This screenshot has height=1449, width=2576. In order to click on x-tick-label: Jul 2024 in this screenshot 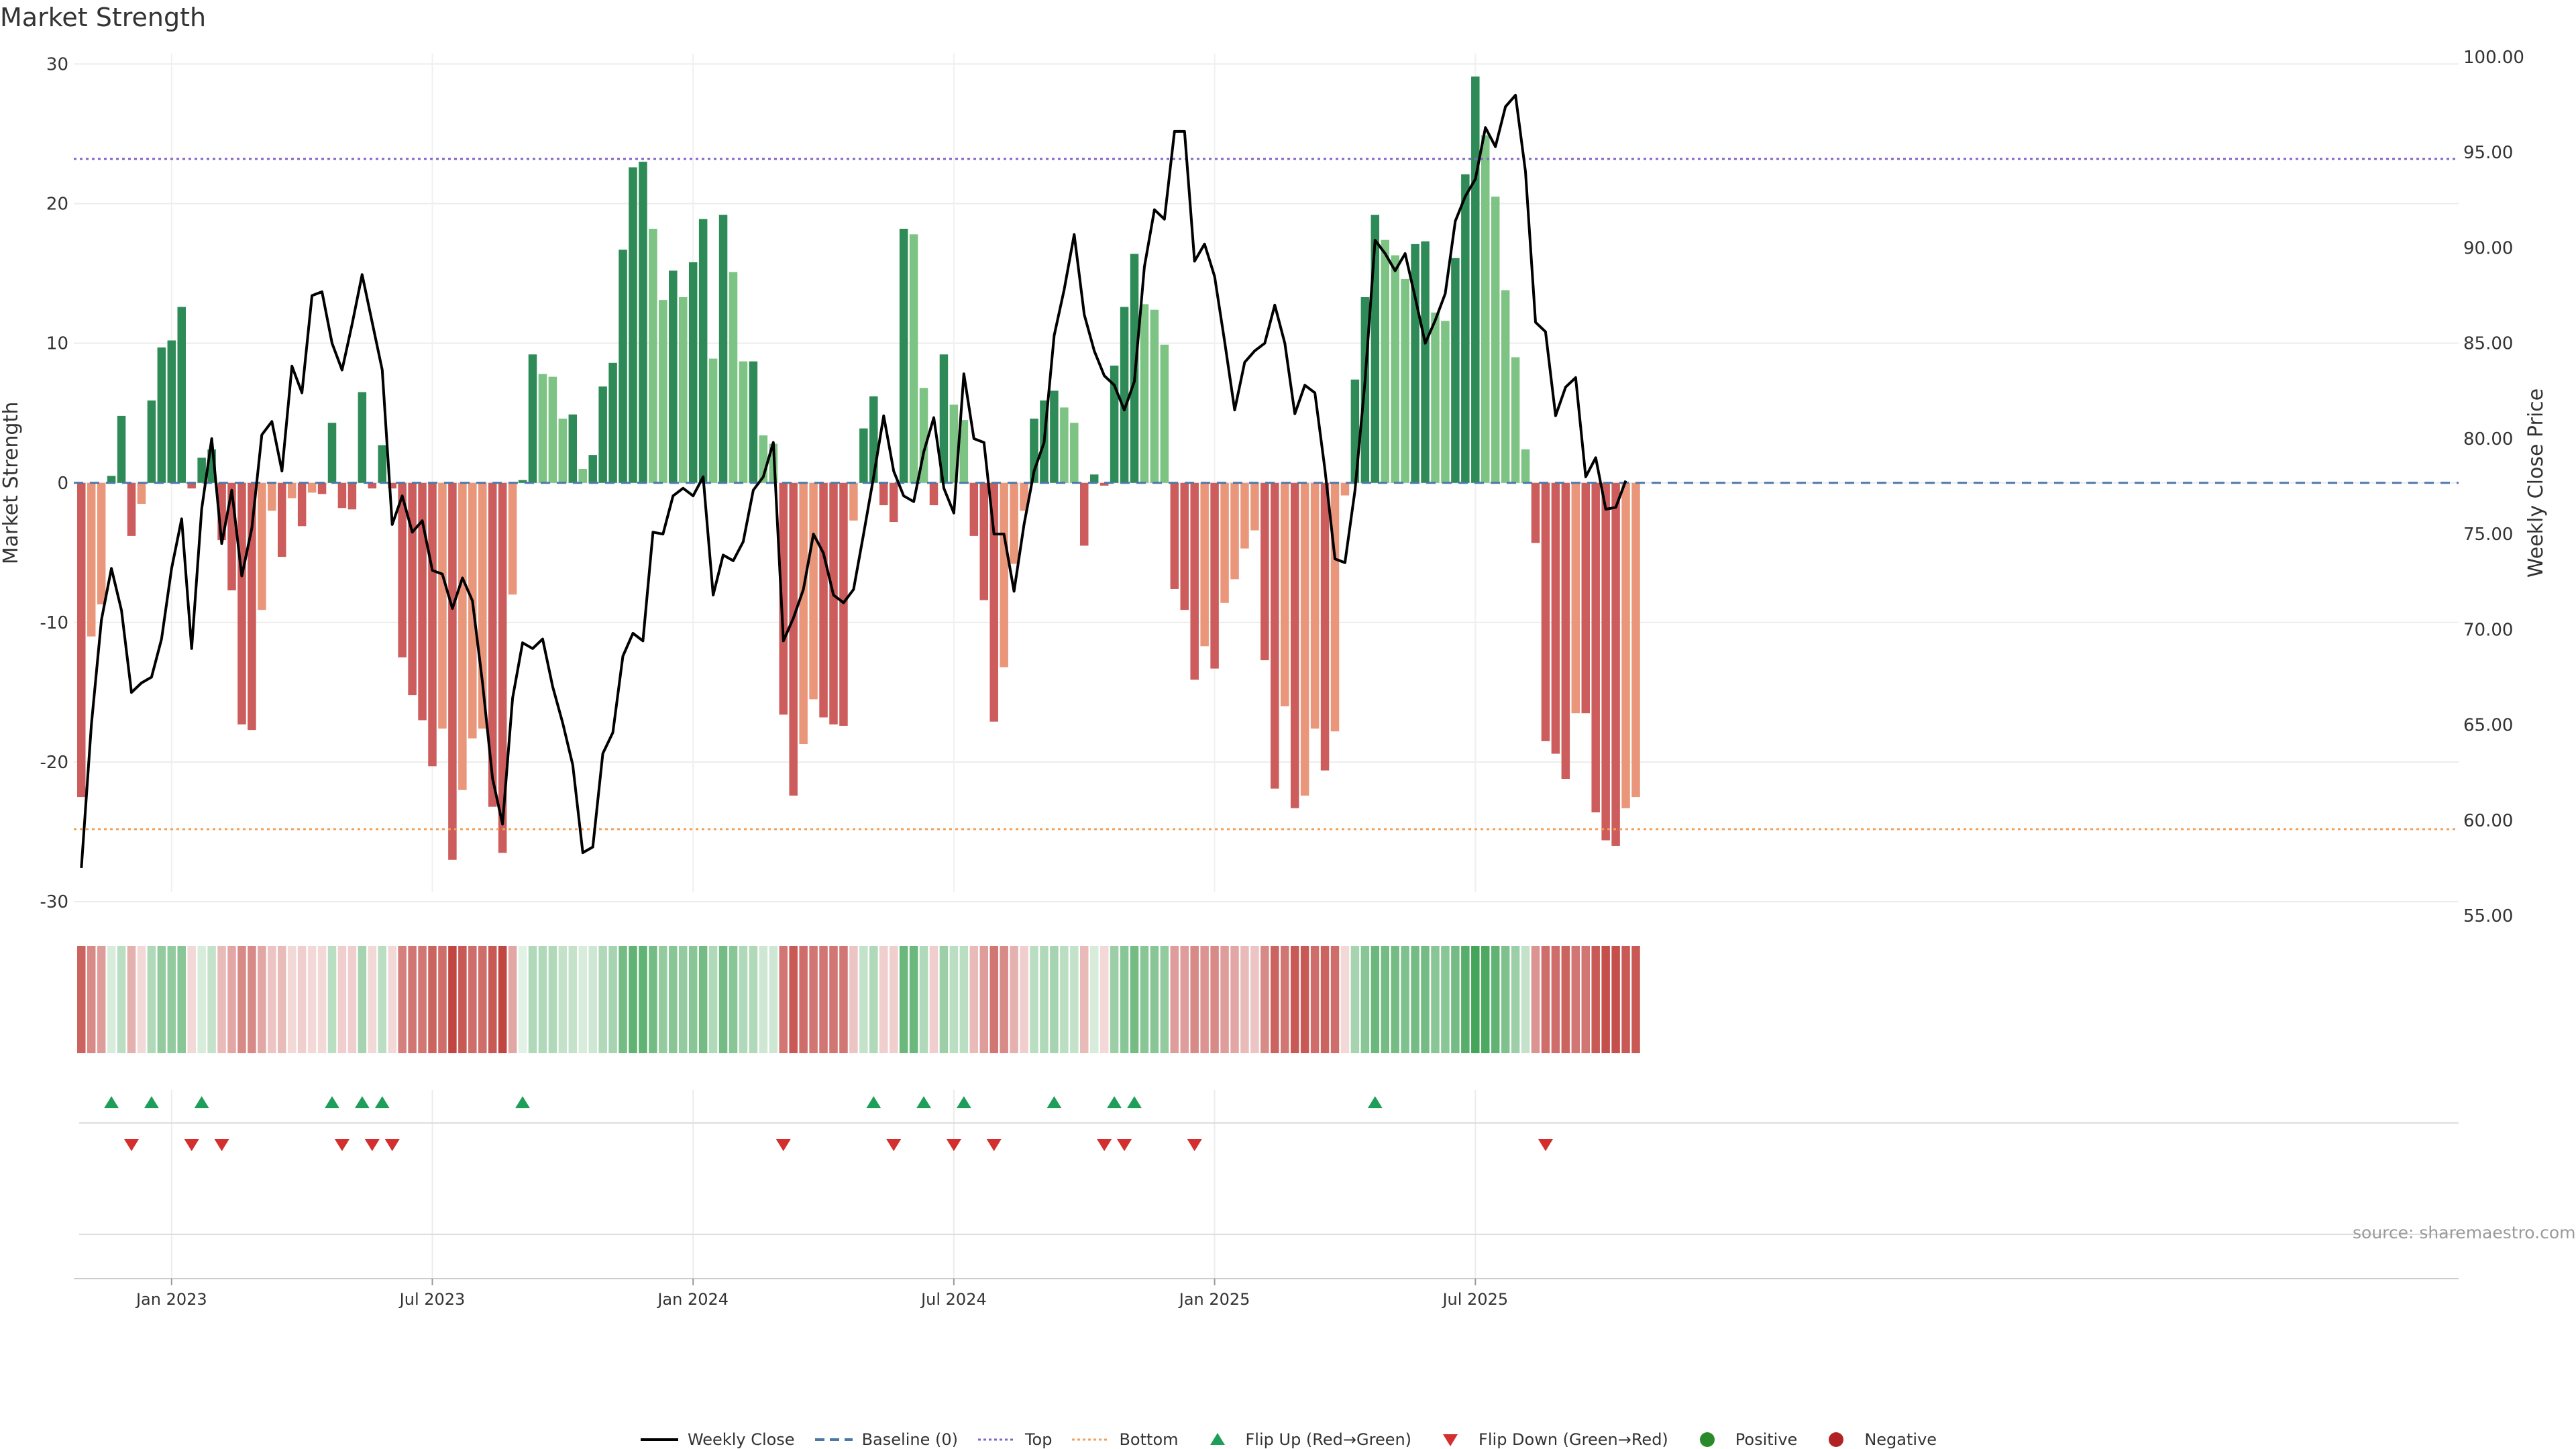, I will do `click(953, 1299)`.